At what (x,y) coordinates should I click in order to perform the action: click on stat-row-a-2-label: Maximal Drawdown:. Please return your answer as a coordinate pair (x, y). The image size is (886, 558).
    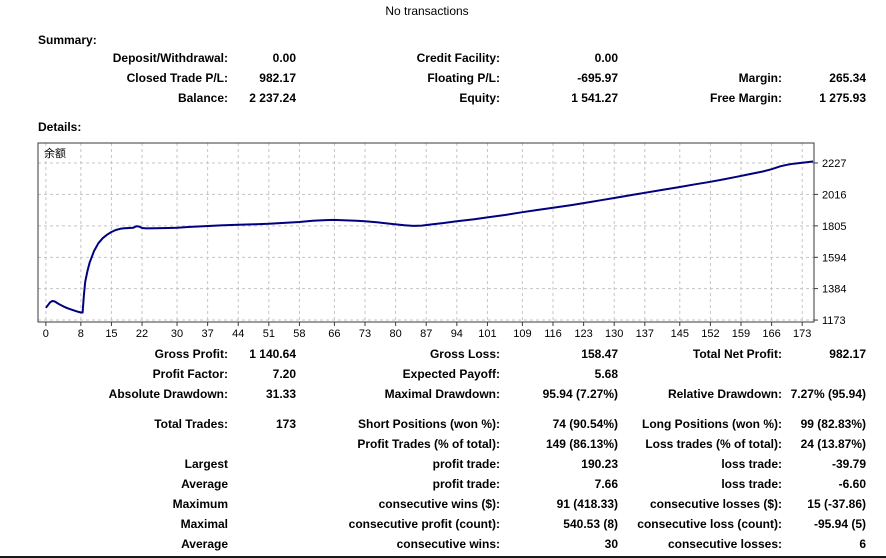
    Looking at the image, I should click on (442, 394).